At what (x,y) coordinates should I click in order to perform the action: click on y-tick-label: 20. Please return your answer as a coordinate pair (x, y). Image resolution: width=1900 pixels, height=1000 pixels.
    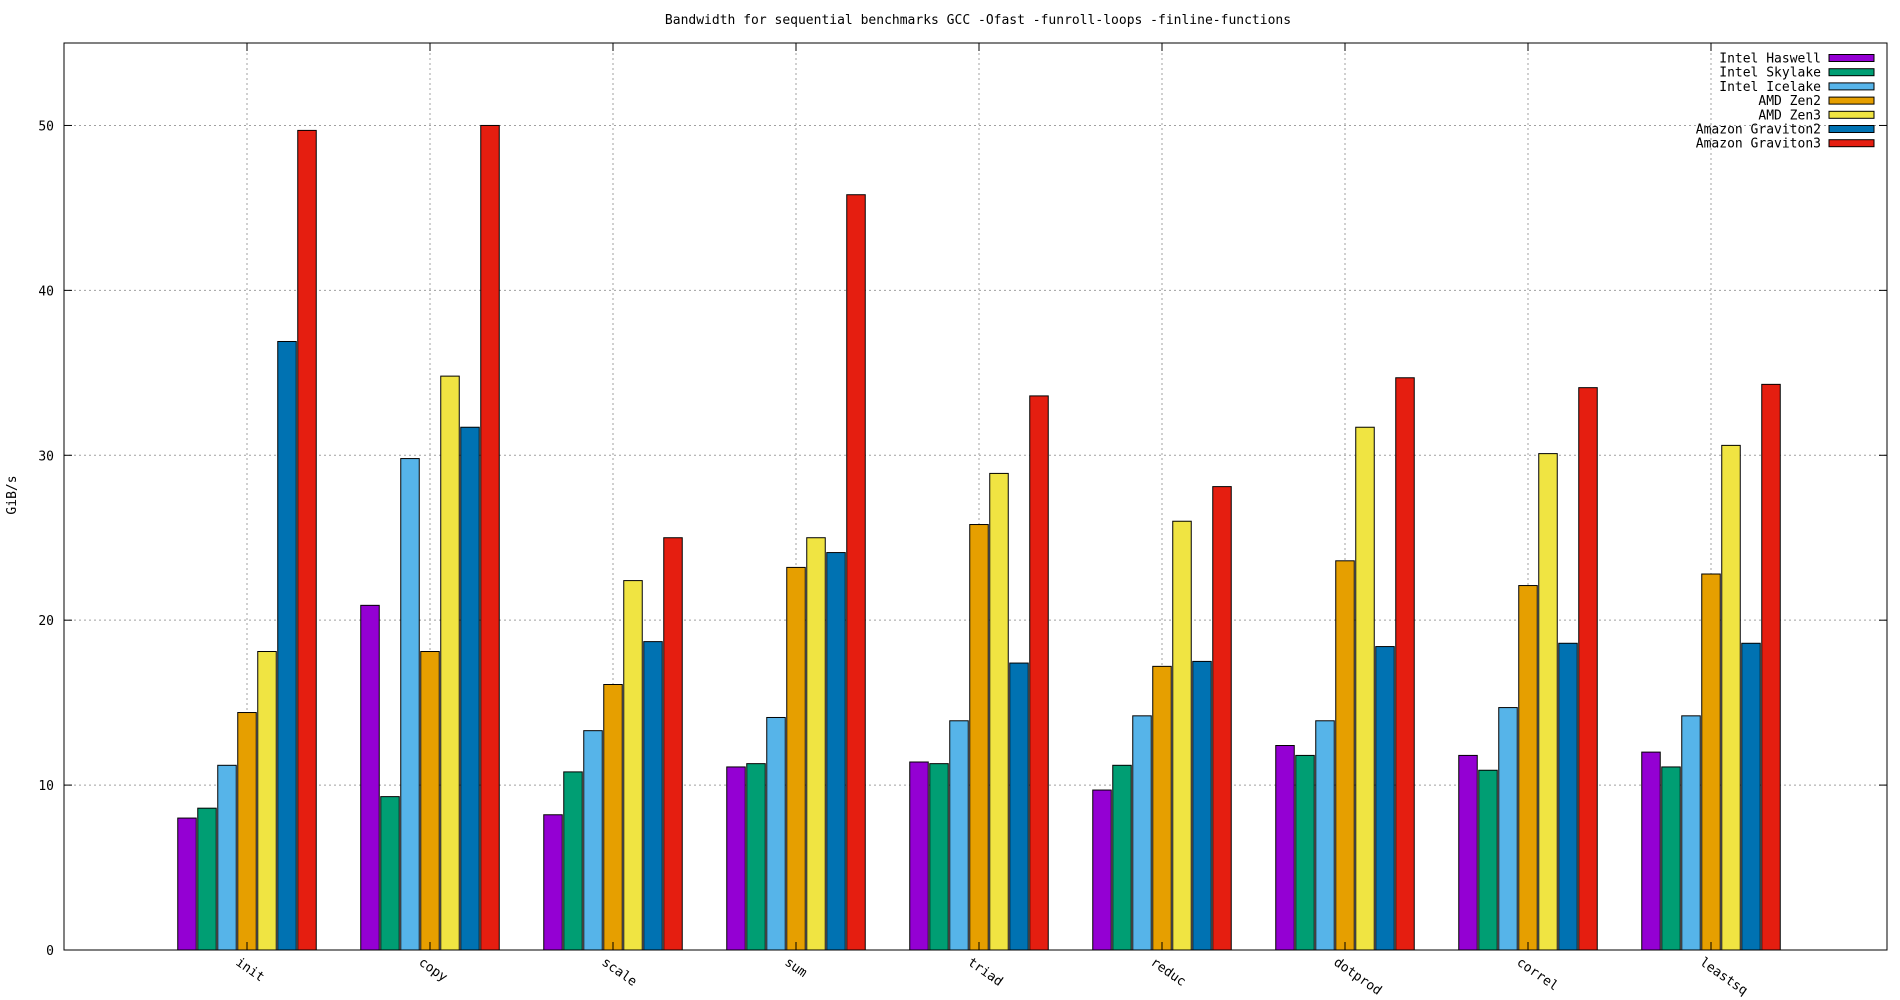
    Looking at the image, I should click on (46, 621).